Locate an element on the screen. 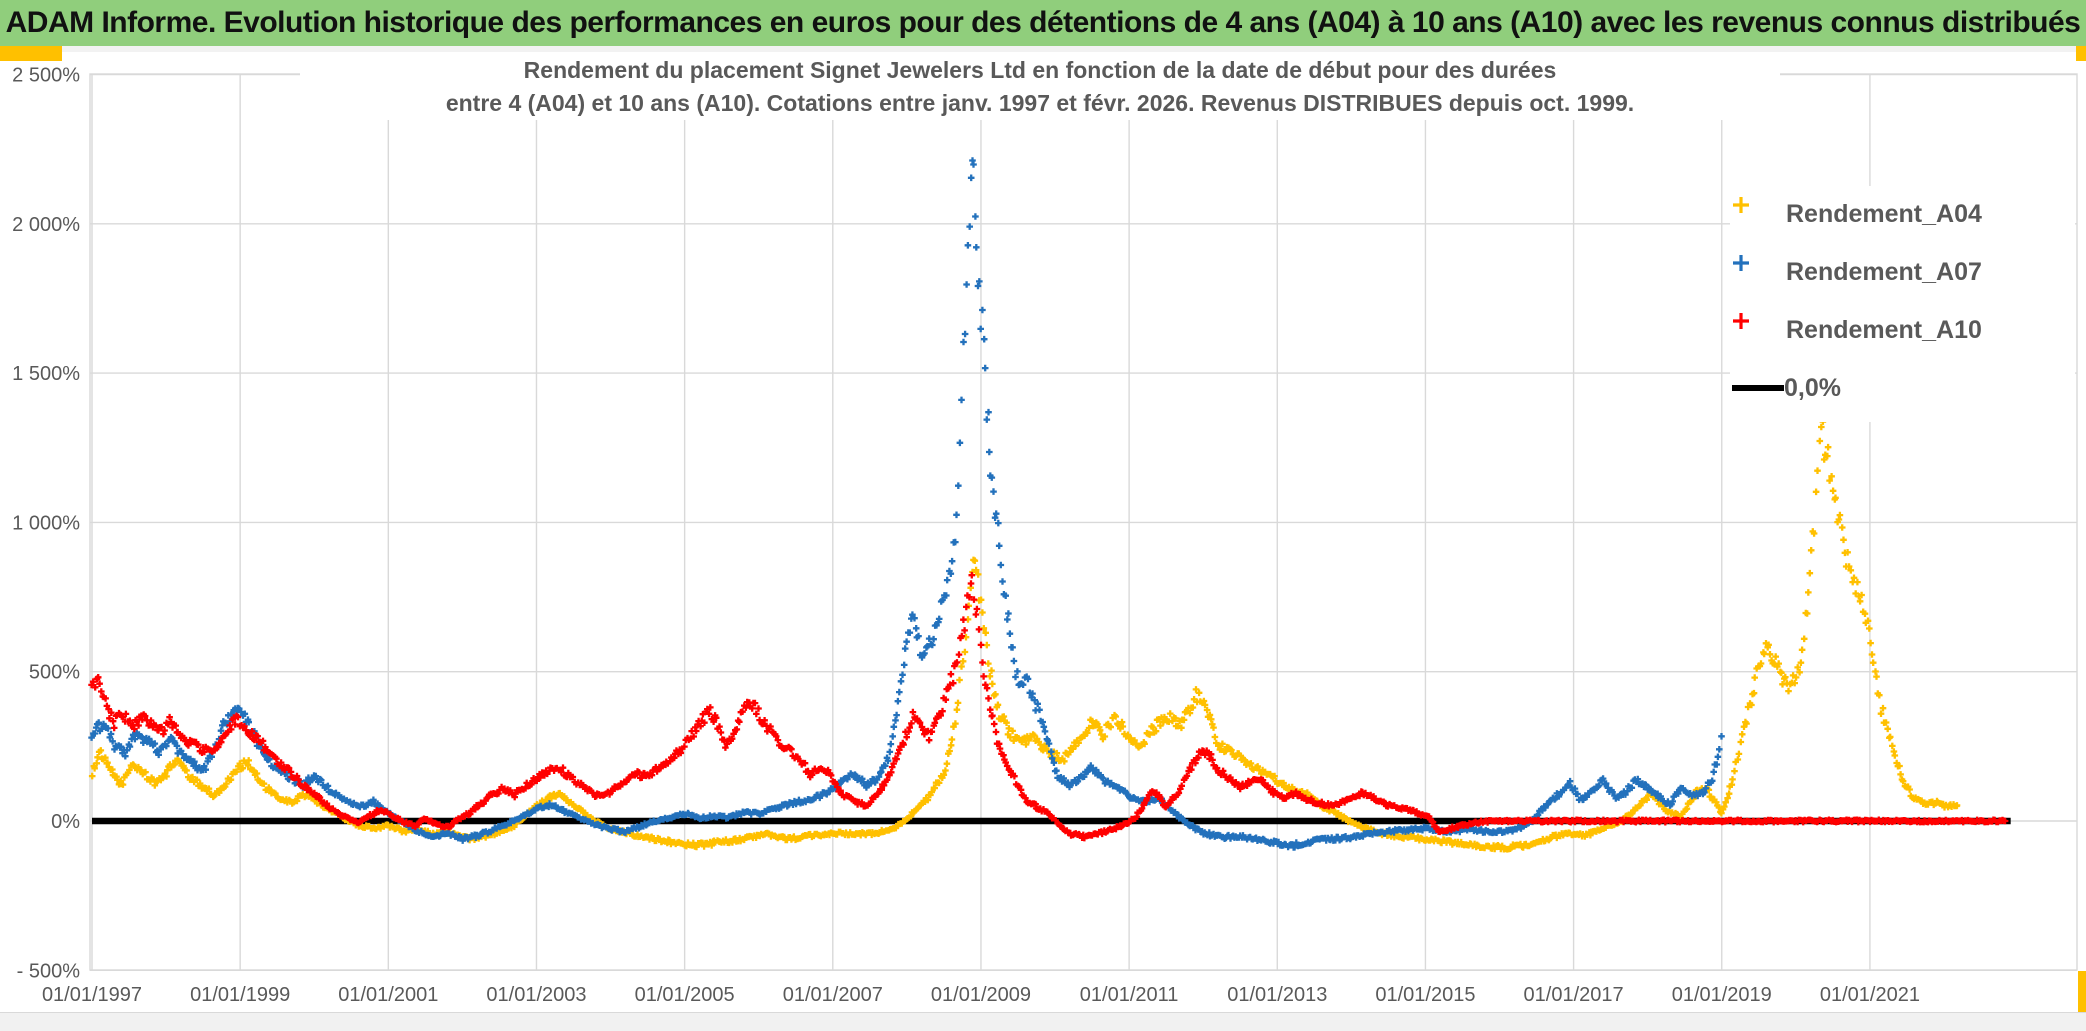 The image size is (2086, 1031). legend-label: Rendement_A10 is located at coordinates (1884, 329).